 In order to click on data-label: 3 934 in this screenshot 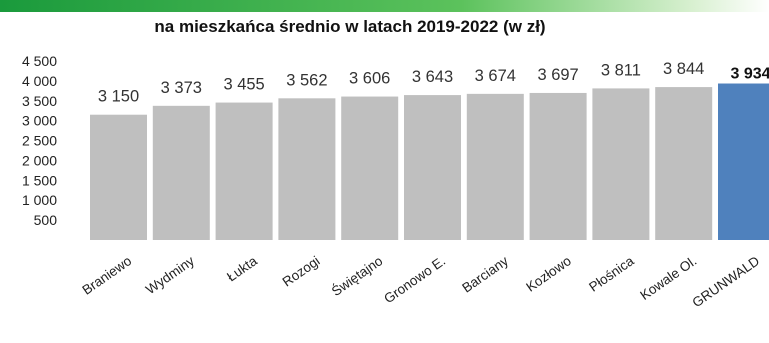, I will do `click(749, 74)`.